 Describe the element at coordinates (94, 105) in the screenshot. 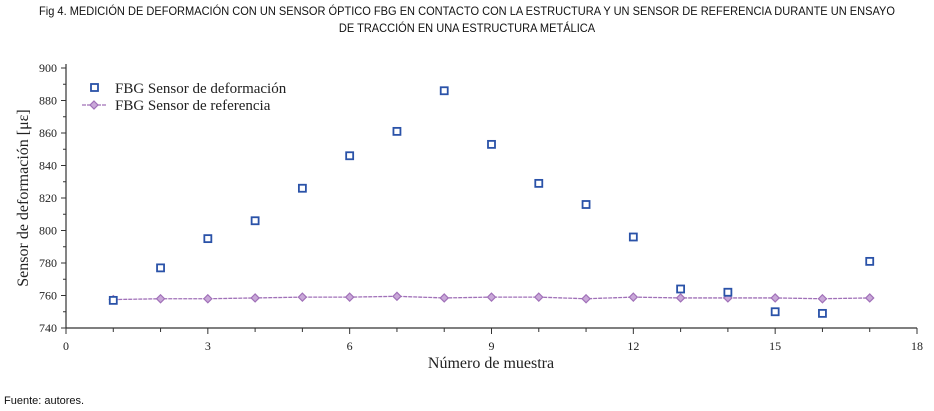

I see `legend-marker-reference` at that location.